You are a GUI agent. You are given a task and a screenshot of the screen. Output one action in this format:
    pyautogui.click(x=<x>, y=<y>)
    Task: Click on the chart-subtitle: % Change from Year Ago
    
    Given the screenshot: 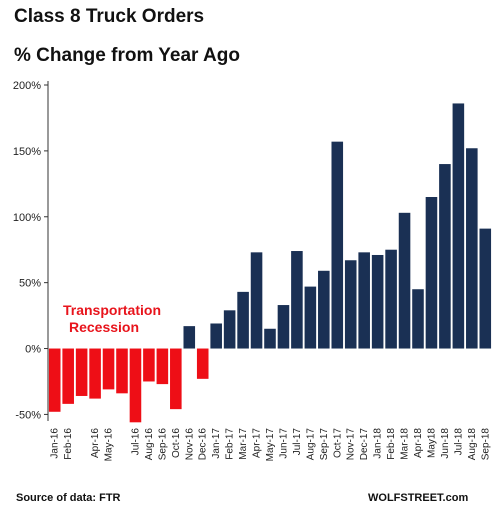 What is the action you would take?
    pyautogui.click(x=127, y=55)
    